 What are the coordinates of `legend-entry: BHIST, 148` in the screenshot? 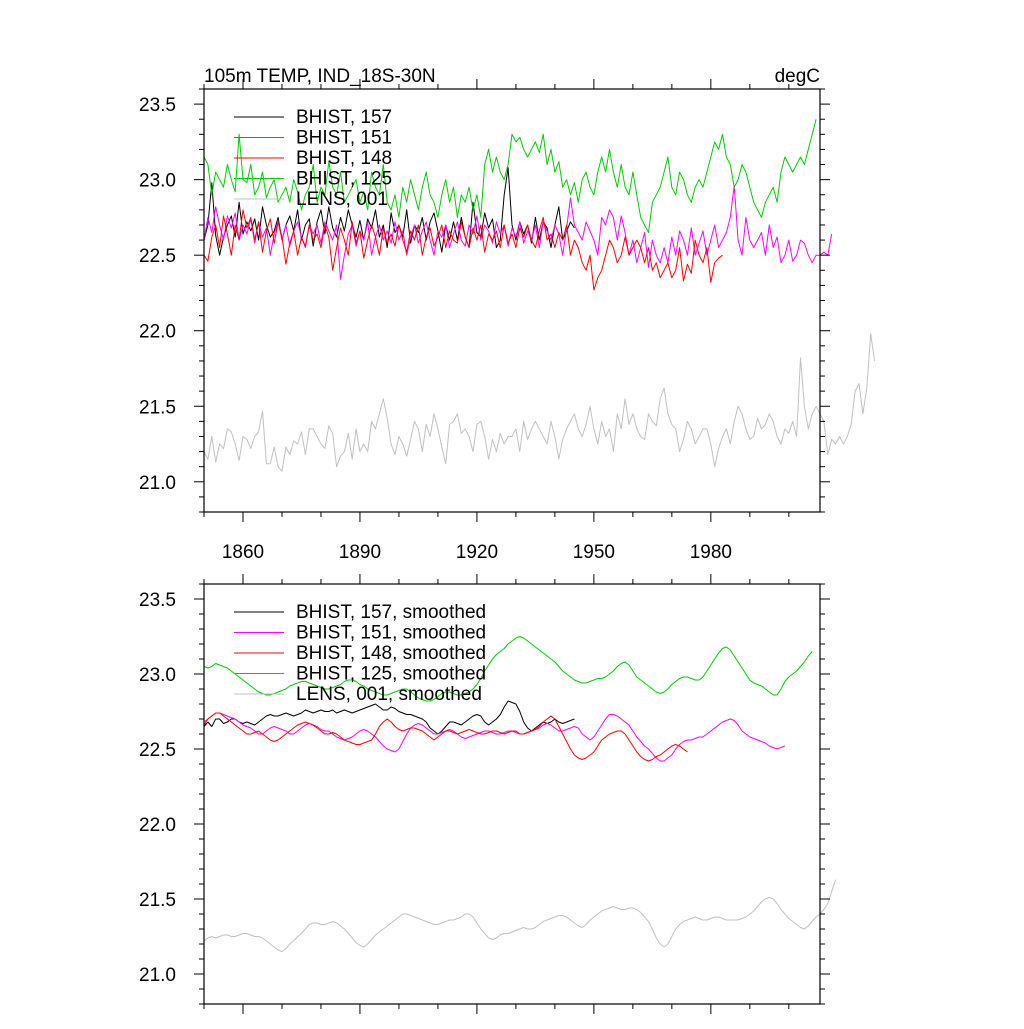 It's located at (344, 158).